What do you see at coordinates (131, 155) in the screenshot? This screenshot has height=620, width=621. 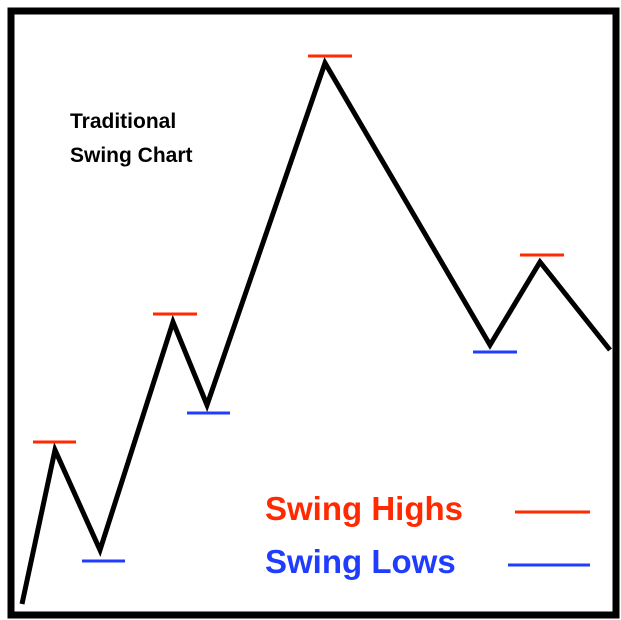 I see `title-line: Swing Chart` at bounding box center [131, 155].